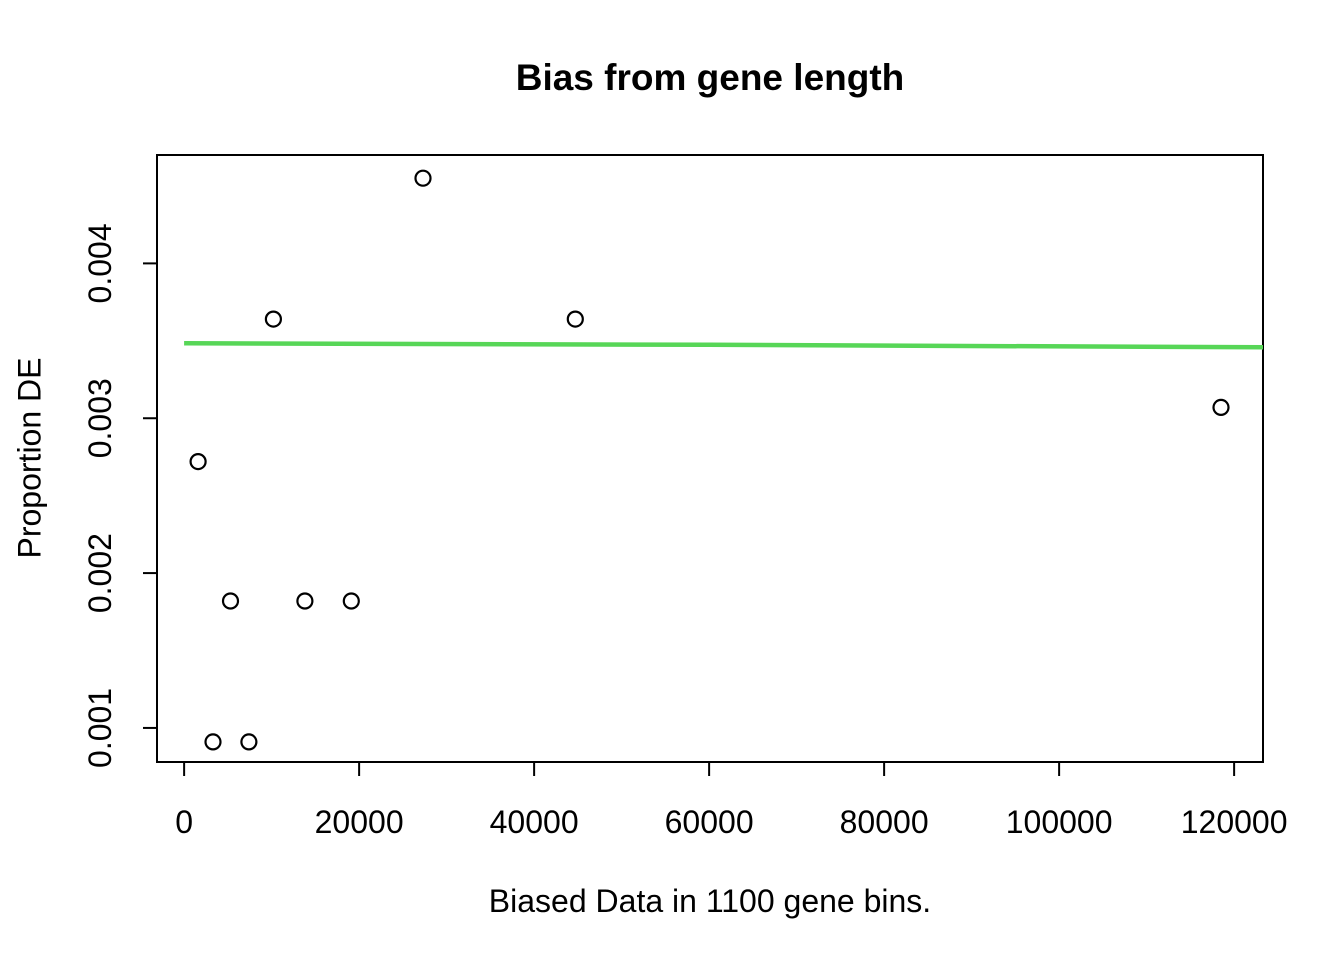 The image size is (1344, 960). I want to click on chart-title: Bias from gene length, so click(710, 77).